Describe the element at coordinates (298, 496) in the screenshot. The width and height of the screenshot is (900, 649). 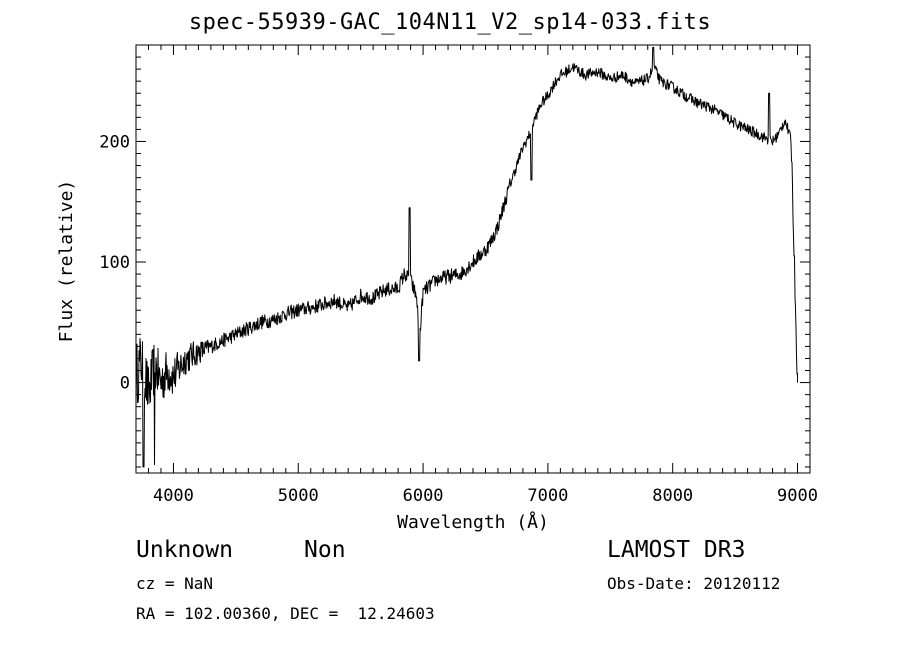
I see `x-tick-label: 5000` at that location.